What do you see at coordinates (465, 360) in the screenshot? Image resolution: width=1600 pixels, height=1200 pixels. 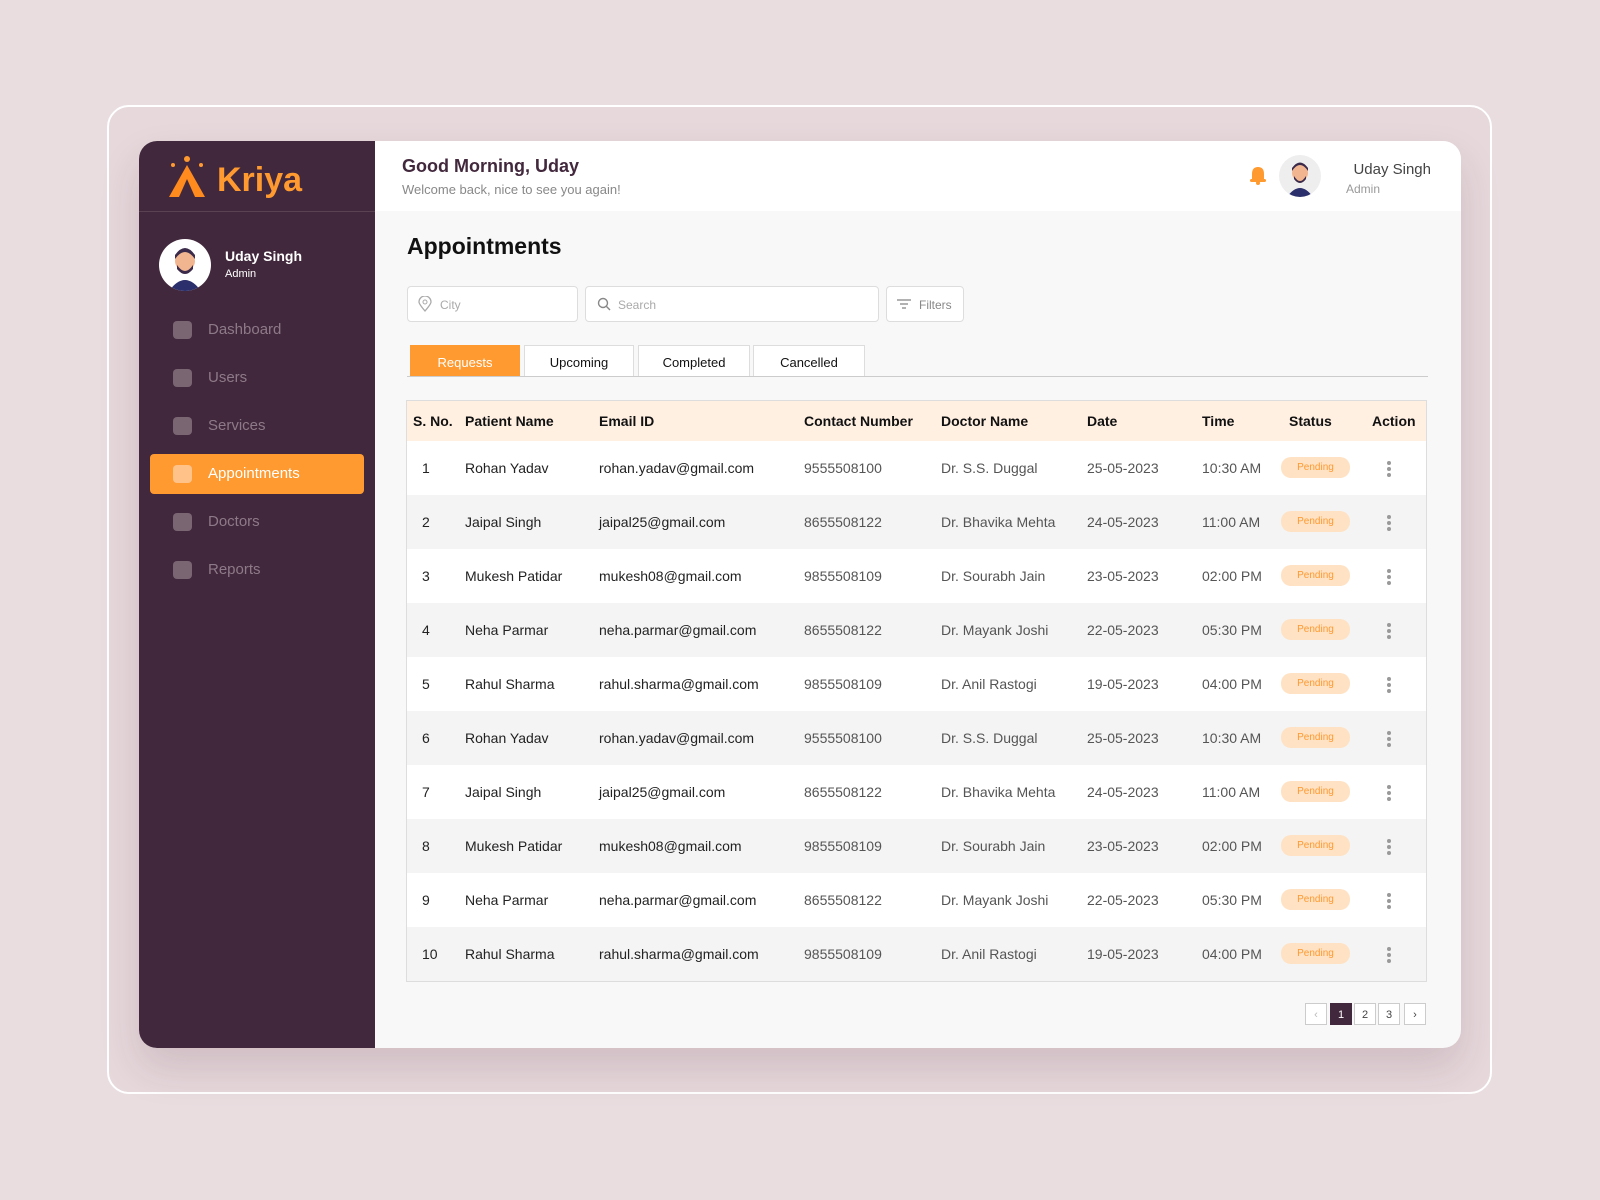 I see `tab: Requests` at bounding box center [465, 360].